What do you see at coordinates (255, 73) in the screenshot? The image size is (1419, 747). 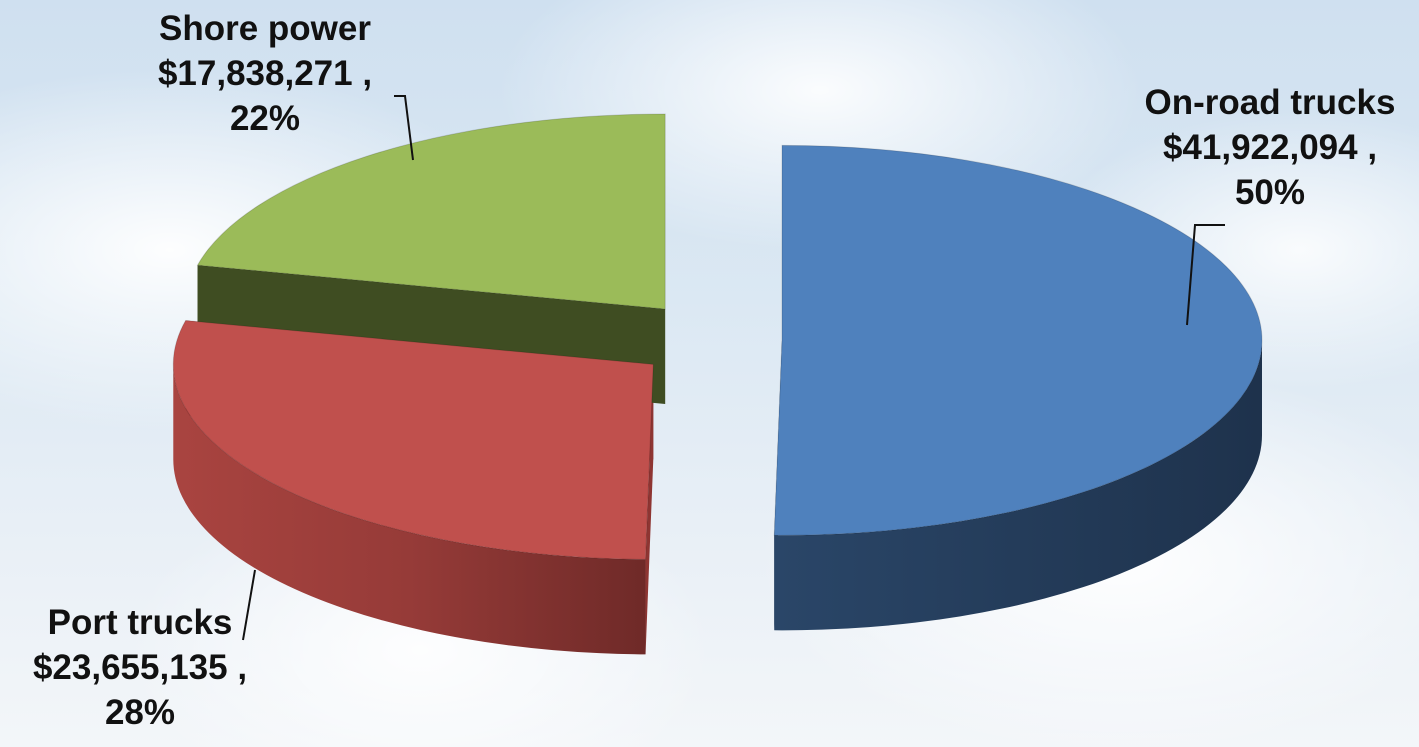 I see `slice-value-shore-power: $17,838,271` at bounding box center [255, 73].